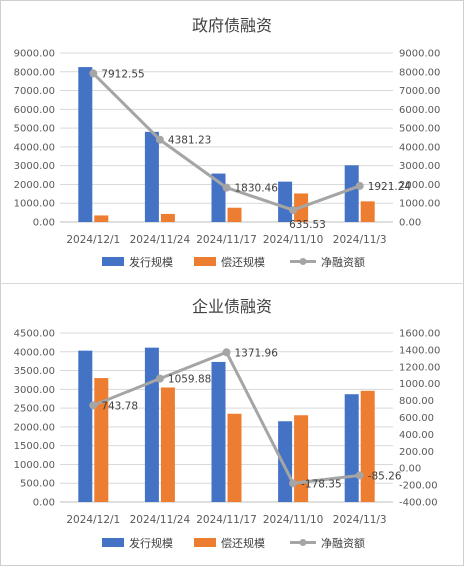 This screenshot has height=566, width=464. I want to click on y-right-tick-label: 400.00, so click(416, 435).